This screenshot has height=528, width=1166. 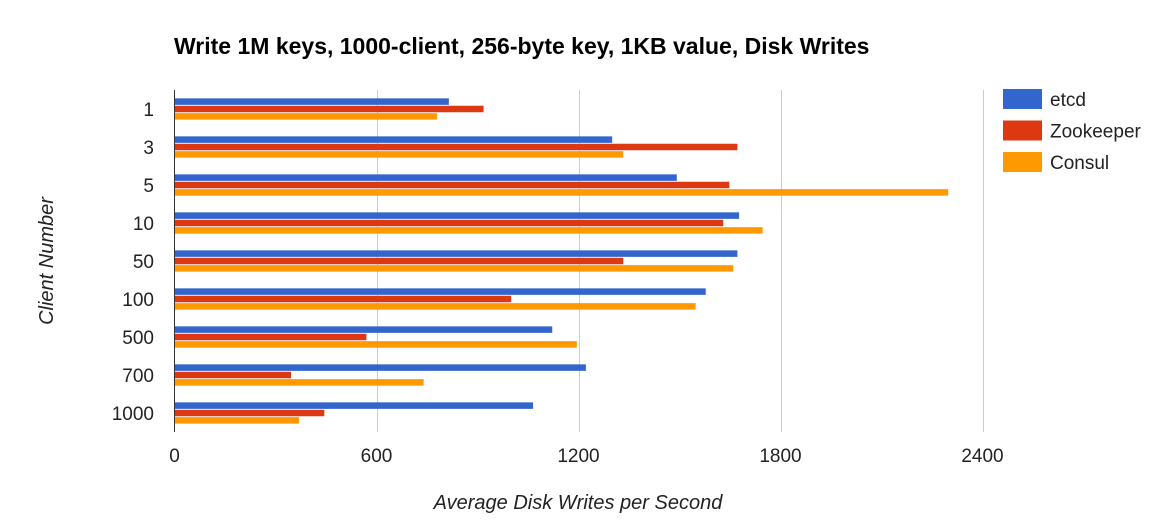 What do you see at coordinates (1096, 132) in the screenshot?
I see `legend-label-zookeeper: Zookeeper` at bounding box center [1096, 132].